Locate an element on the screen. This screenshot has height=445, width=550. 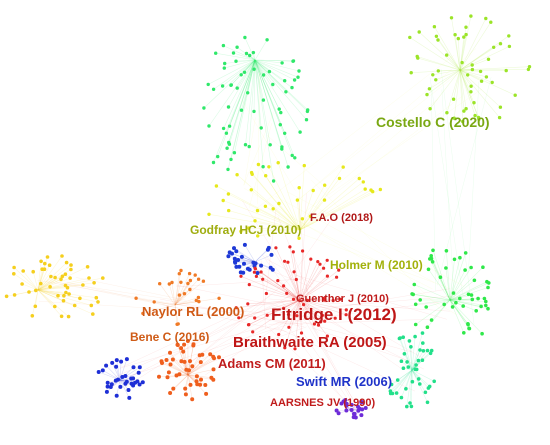
label-fitridge: Fitridge I (2012) is located at coordinates (334, 314).